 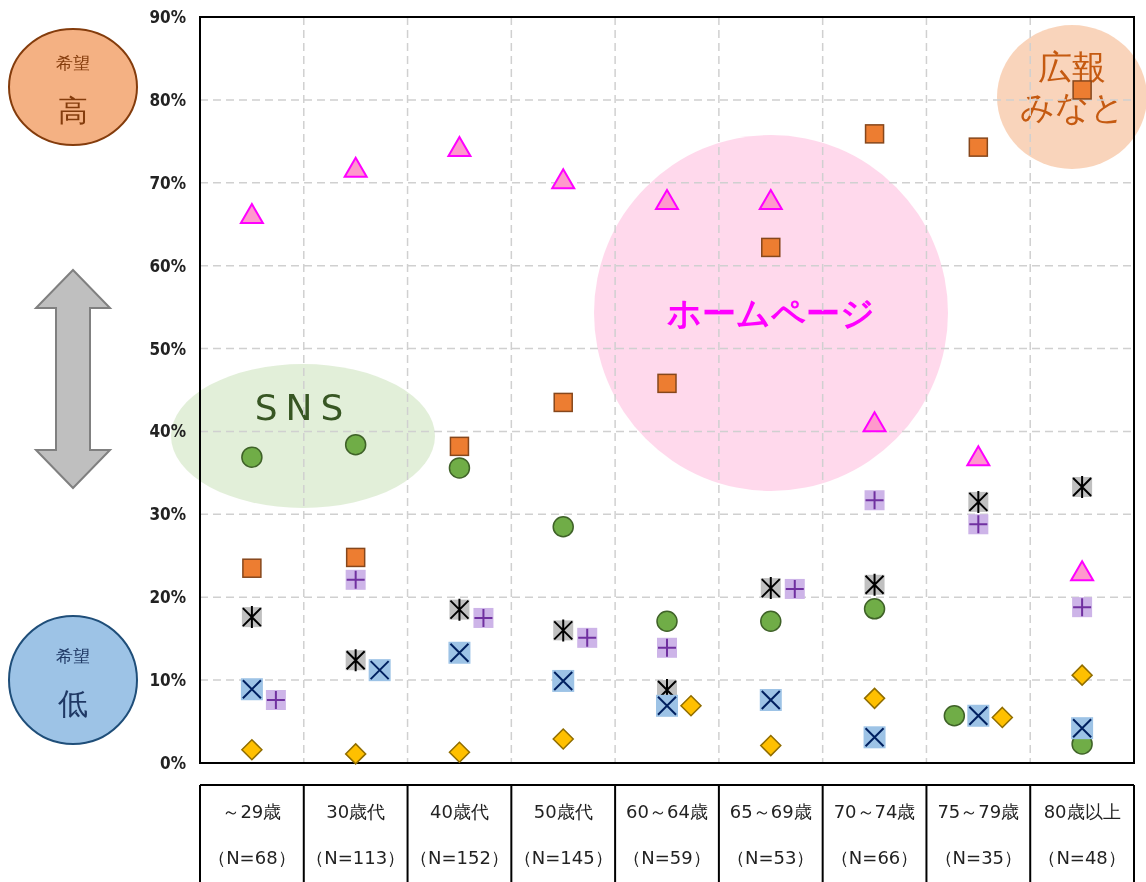 I want to click on text: 希望低, so click(x=73, y=683).